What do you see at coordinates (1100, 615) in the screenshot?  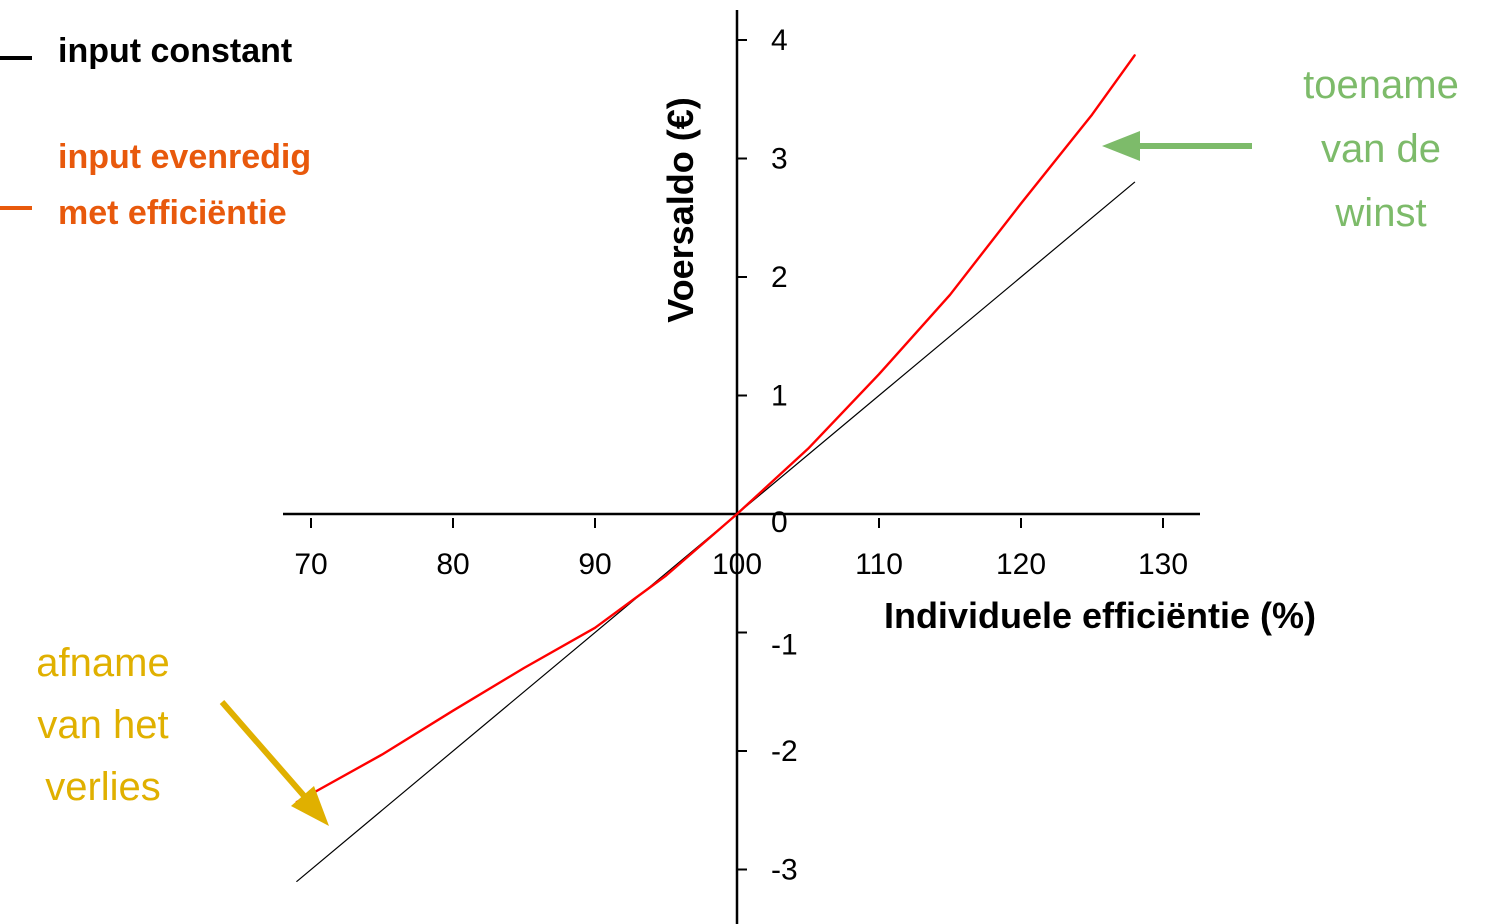 I see `x-axis-title: Individuele efficiëntie (%)` at bounding box center [1100, 615].